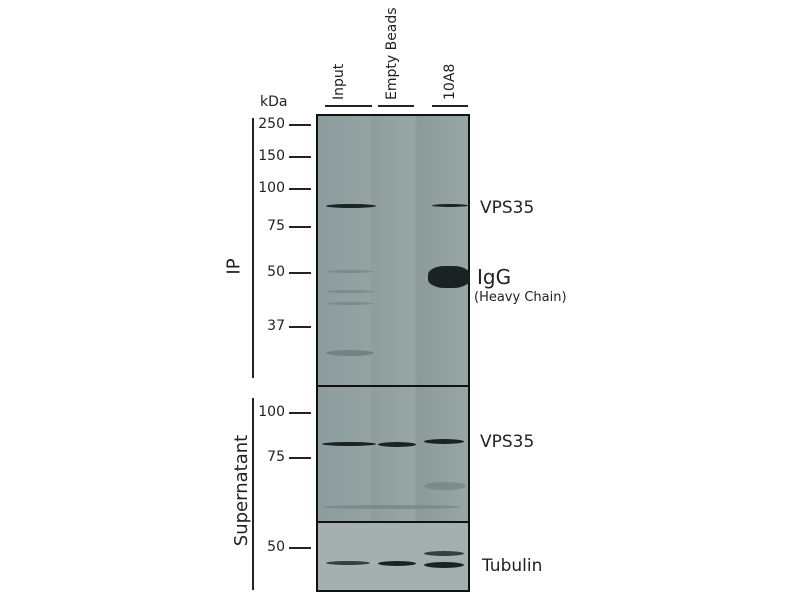 This screenshot has width=800, height=600. What do you see at coordinates (351, 206) in the screenshot?
I see `band-ip-vps35-input` at bounding box center [351, 206].